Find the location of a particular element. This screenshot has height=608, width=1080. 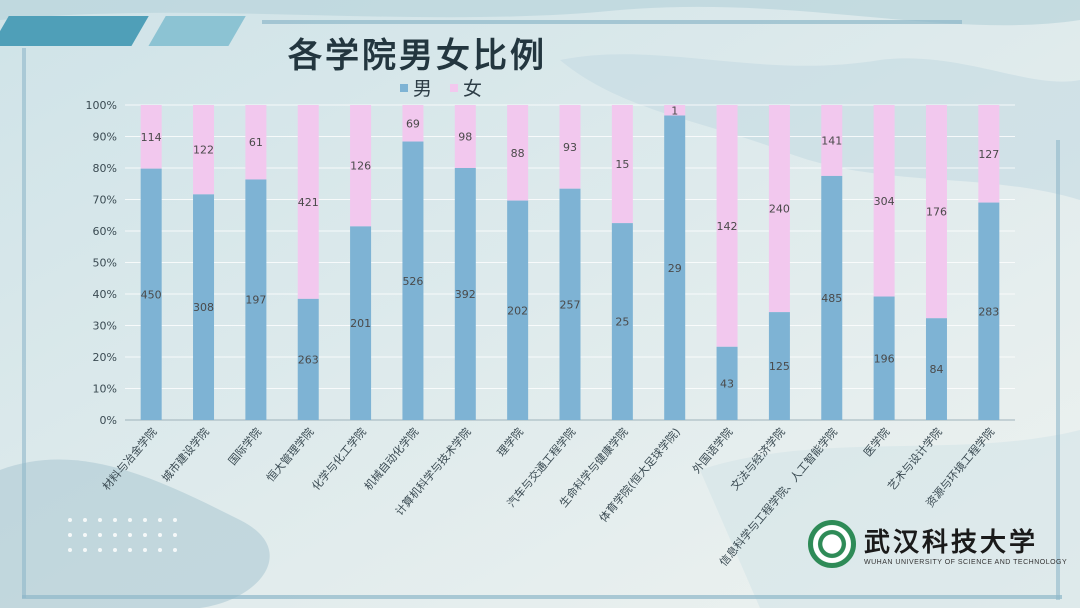

data-label-female: 1 is located at coordinates (674, 110).